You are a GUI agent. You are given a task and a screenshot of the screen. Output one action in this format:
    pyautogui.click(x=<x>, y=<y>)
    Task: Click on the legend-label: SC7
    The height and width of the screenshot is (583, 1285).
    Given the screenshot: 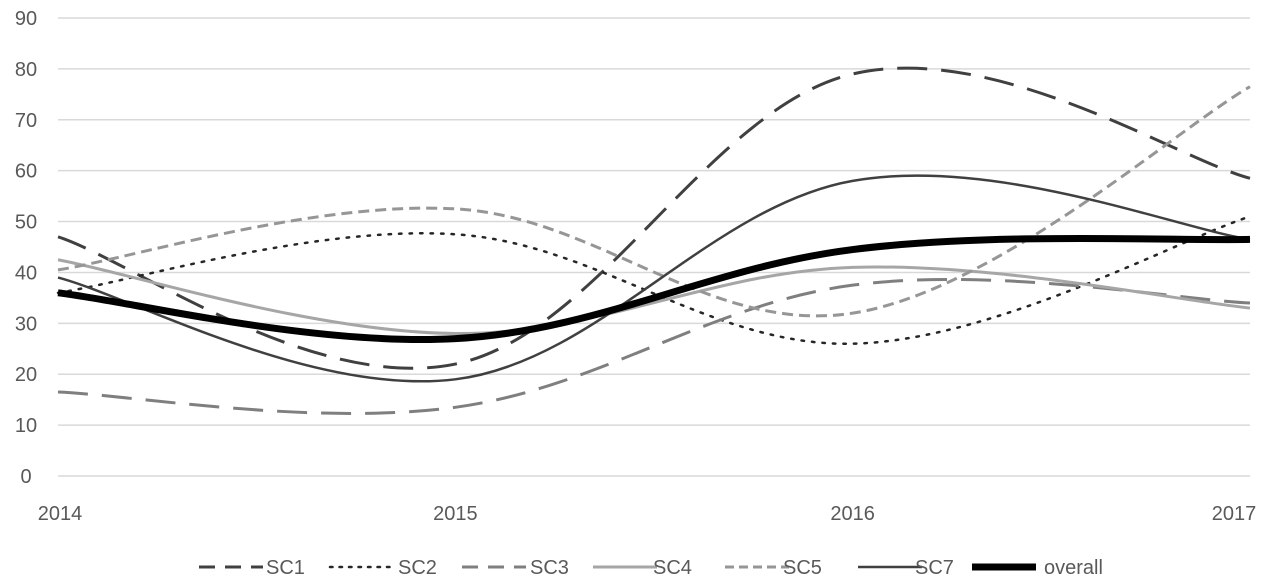 What is the action you would take?
    pyautogui.click(x=934, y=568)
    